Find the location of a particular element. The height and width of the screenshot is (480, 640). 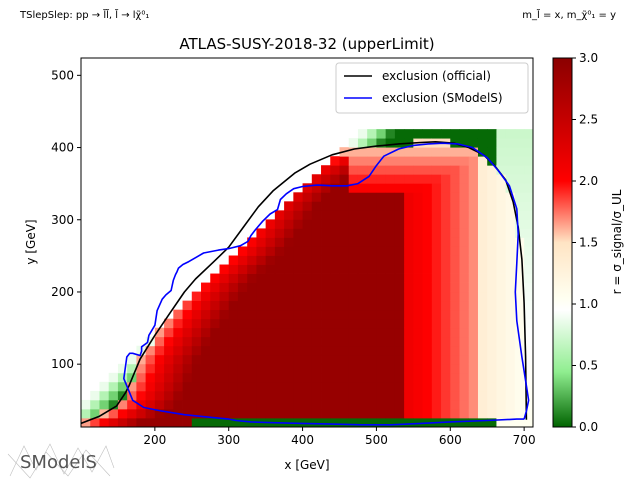

legend-box is located at coordinates (432, 88).